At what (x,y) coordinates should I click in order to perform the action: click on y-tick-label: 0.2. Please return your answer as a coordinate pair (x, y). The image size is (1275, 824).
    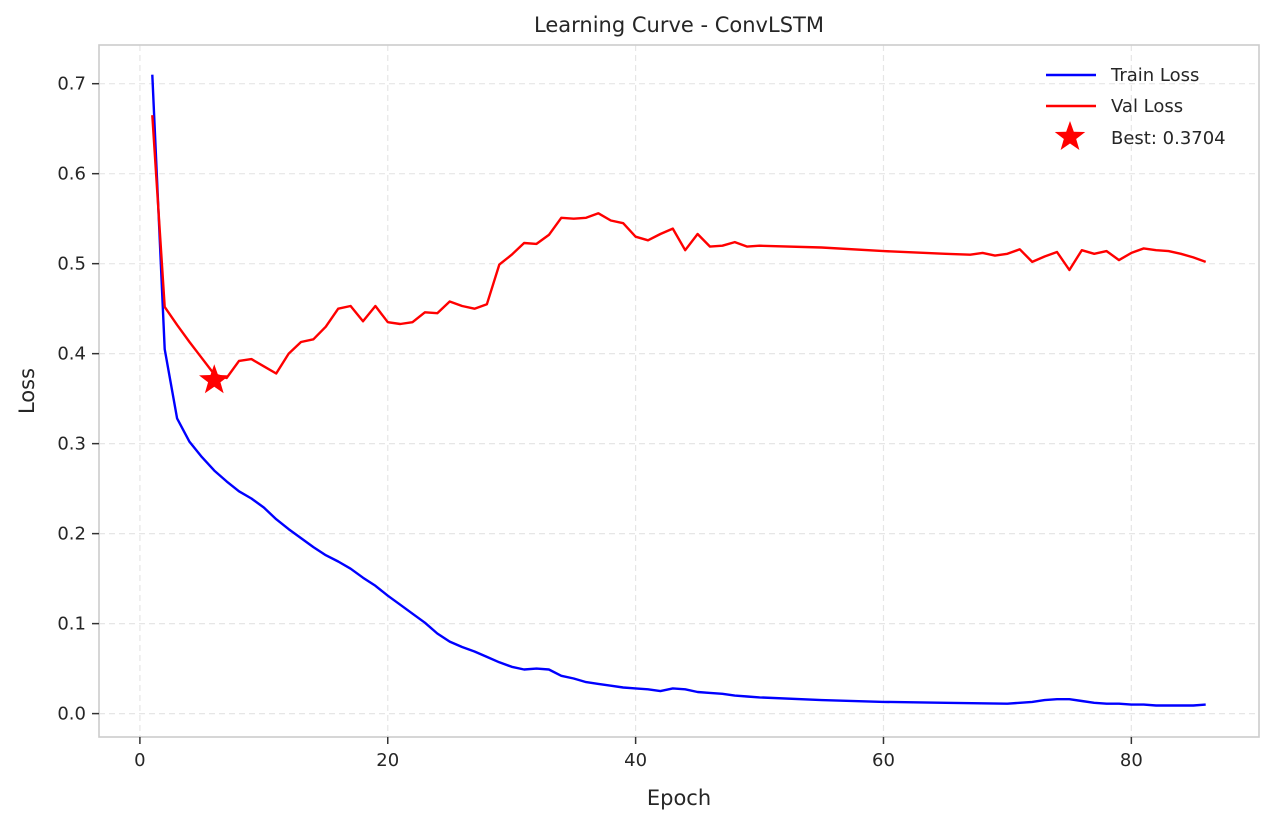
    Looking at the image, I should click on (71, 534).